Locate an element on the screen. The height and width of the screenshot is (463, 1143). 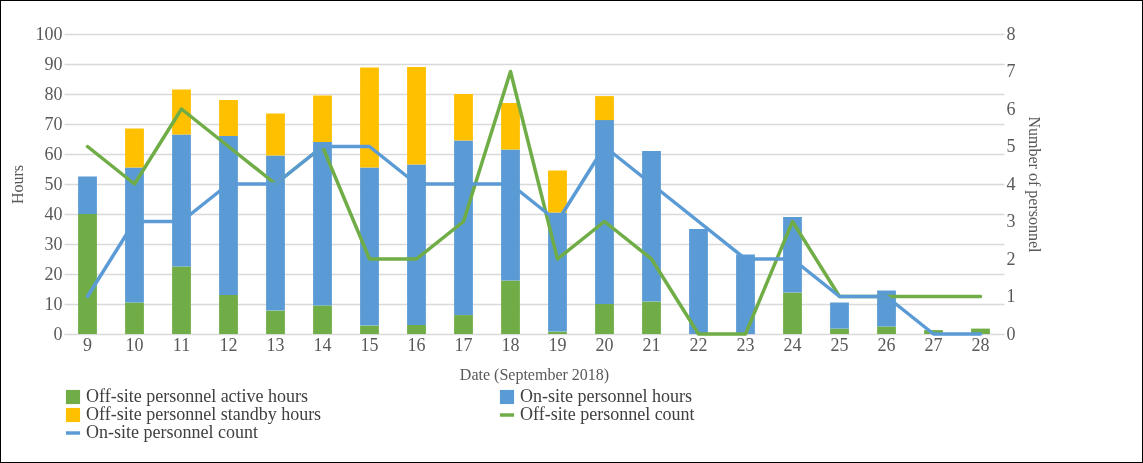
x-tick-label: 21 is located at coordinates (651, 344).